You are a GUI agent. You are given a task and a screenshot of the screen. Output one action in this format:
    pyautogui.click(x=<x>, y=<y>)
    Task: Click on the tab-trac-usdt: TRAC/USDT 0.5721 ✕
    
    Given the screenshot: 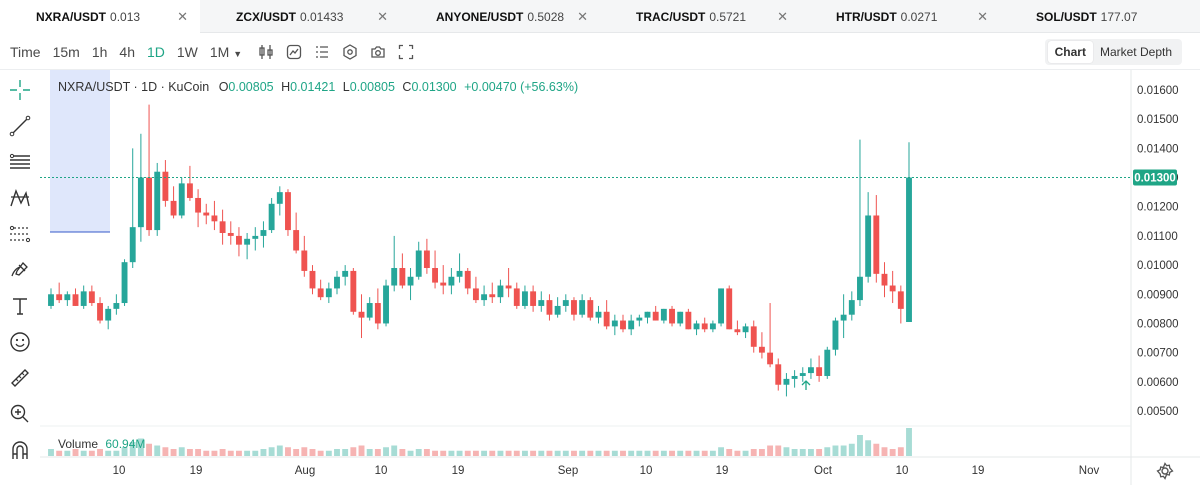 What is the action you would take?
    pyautogui.click(x=700, y=16)
    